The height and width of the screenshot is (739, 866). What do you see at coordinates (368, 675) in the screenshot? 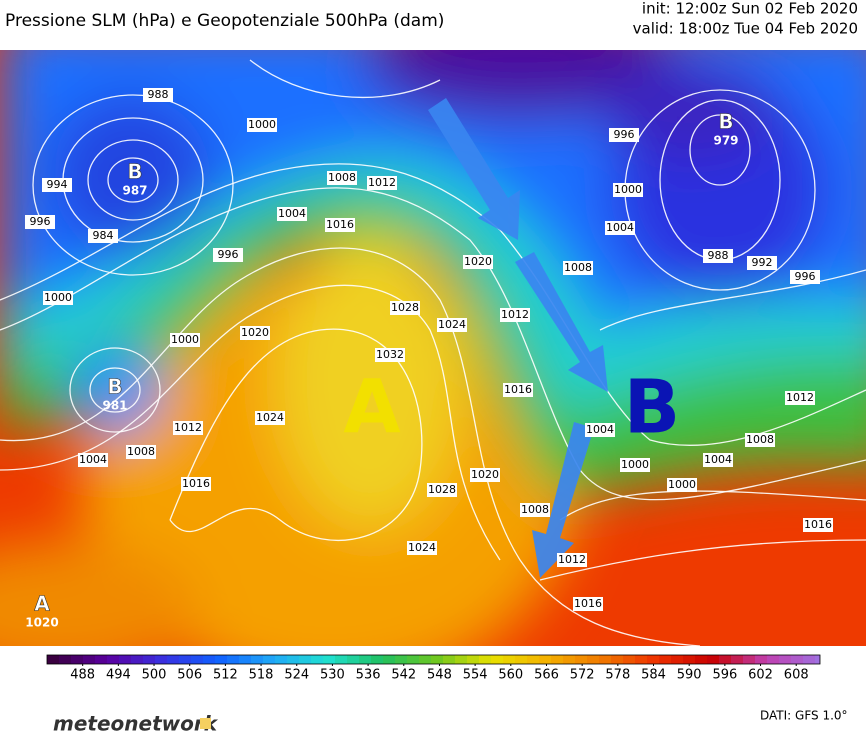
I see `colorbar-label: 536` at bounding box center [368, 675].